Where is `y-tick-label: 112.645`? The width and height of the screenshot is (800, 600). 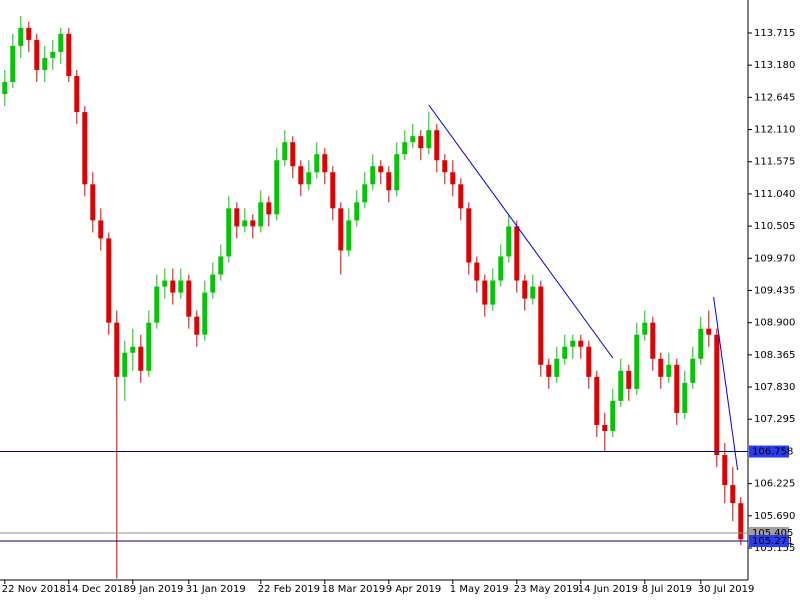 y-tick-label: 112.645 is located at coordinates (774, 97).